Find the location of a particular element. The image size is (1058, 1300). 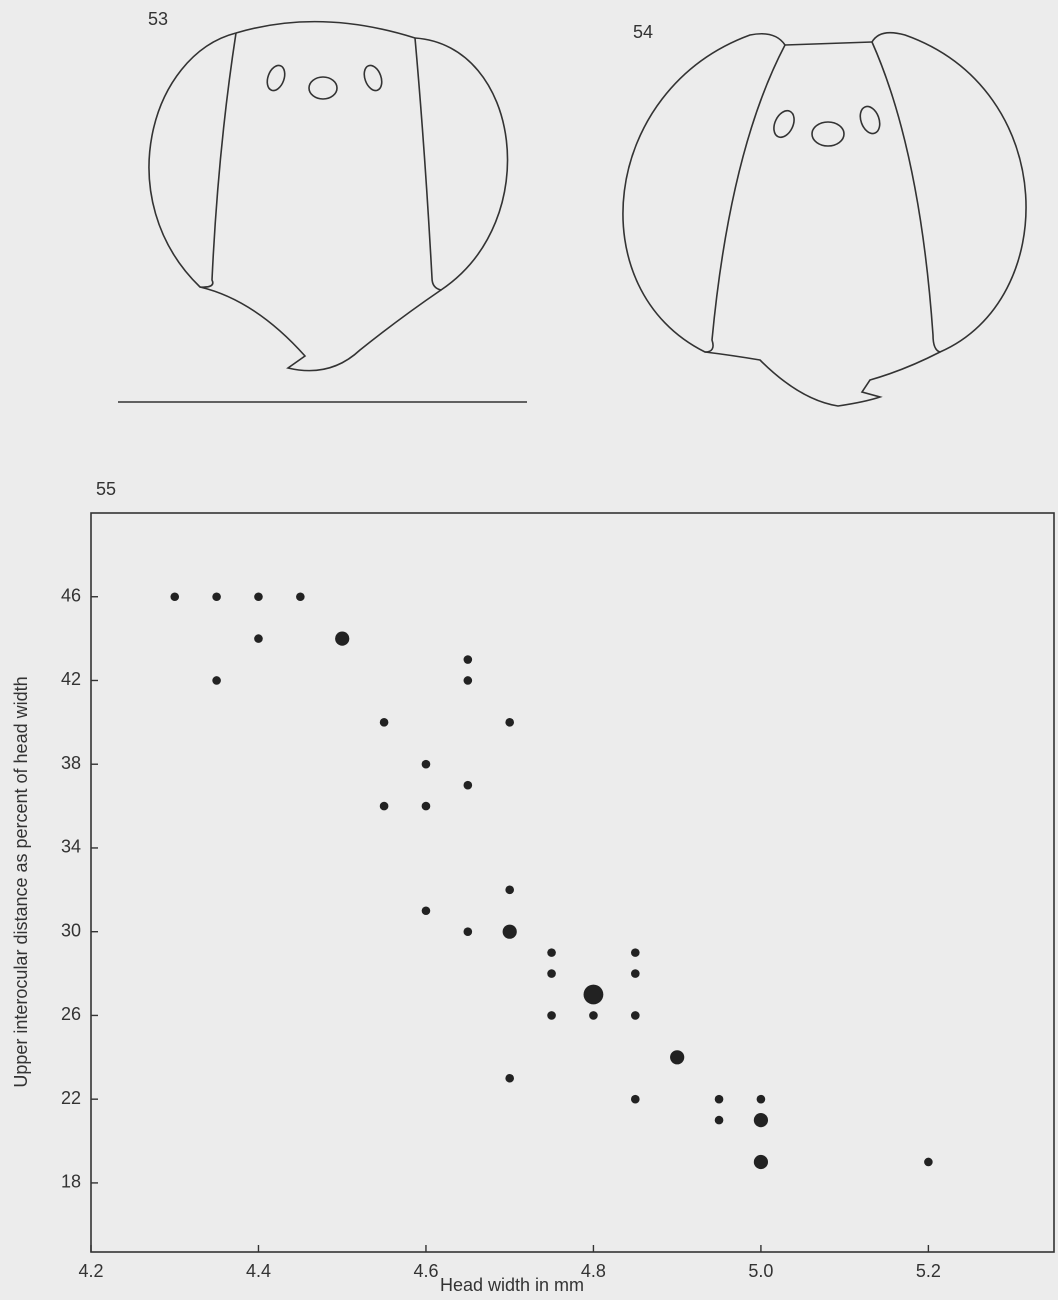

y-tick-label: 26 is located at coordinates (71, 1014).